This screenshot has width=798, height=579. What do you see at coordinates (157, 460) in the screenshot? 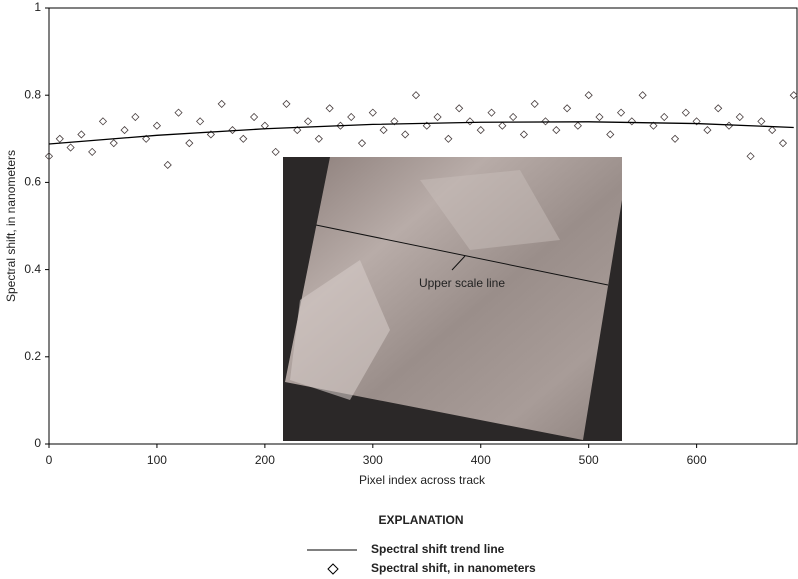
I see `x-tick-label: 100` at bounding box center [157, 460].